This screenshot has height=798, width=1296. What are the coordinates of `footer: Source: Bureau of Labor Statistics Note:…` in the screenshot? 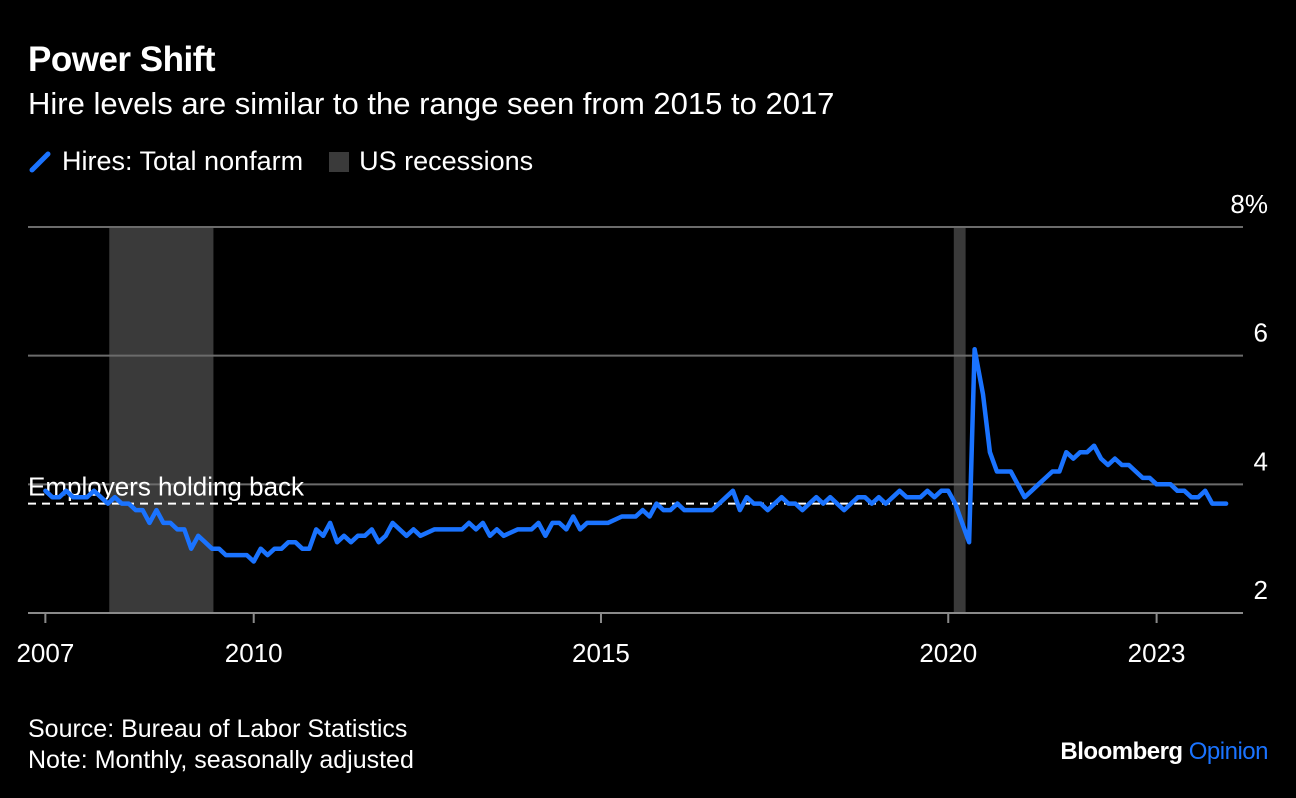 It's located at (221, 745).